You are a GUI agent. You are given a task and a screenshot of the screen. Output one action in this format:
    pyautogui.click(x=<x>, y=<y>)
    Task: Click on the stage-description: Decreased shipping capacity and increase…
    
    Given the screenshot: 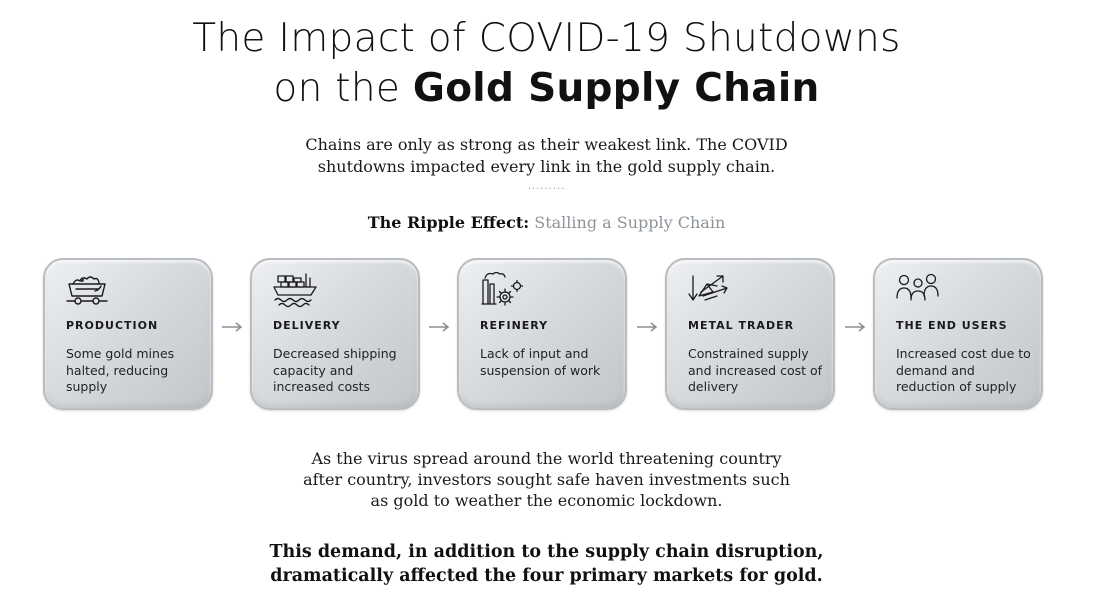 What is the action you would take?
    pyautogui.click(x=335, y=370)
    